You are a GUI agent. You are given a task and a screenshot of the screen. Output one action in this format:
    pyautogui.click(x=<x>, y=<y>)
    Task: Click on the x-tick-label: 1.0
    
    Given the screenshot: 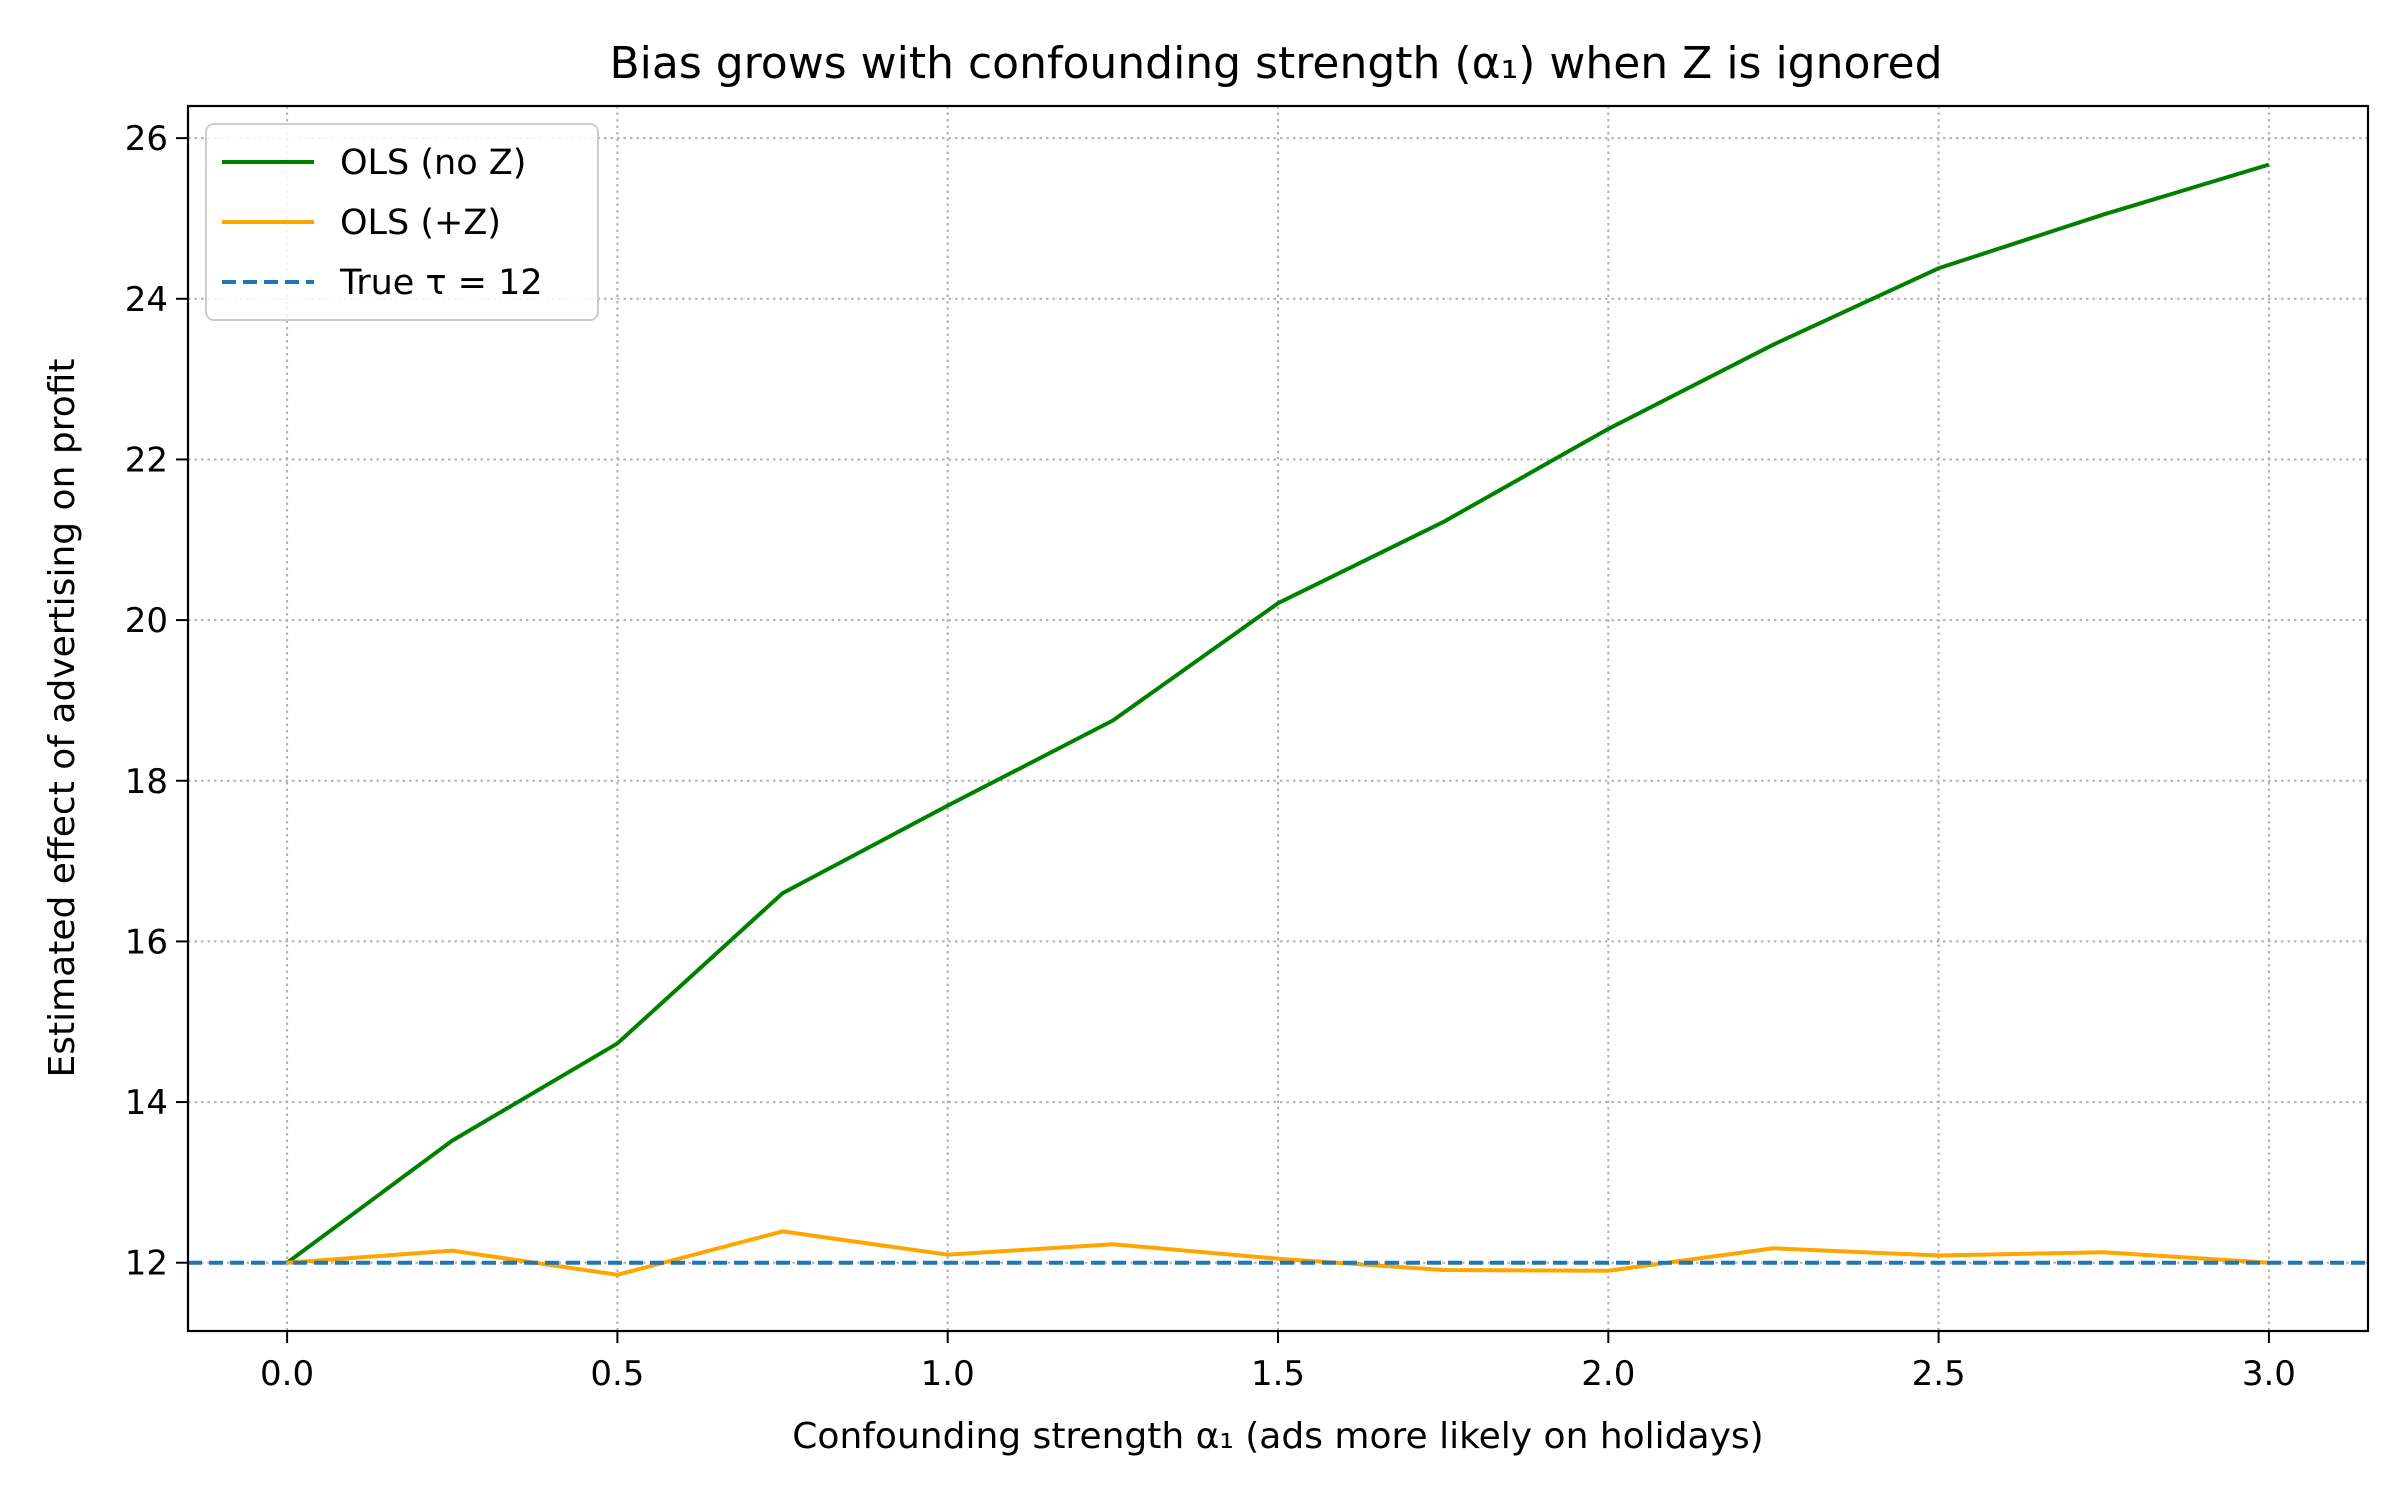 What is the action you would take?
    pyautogui.click(x=948, y=1374)
    